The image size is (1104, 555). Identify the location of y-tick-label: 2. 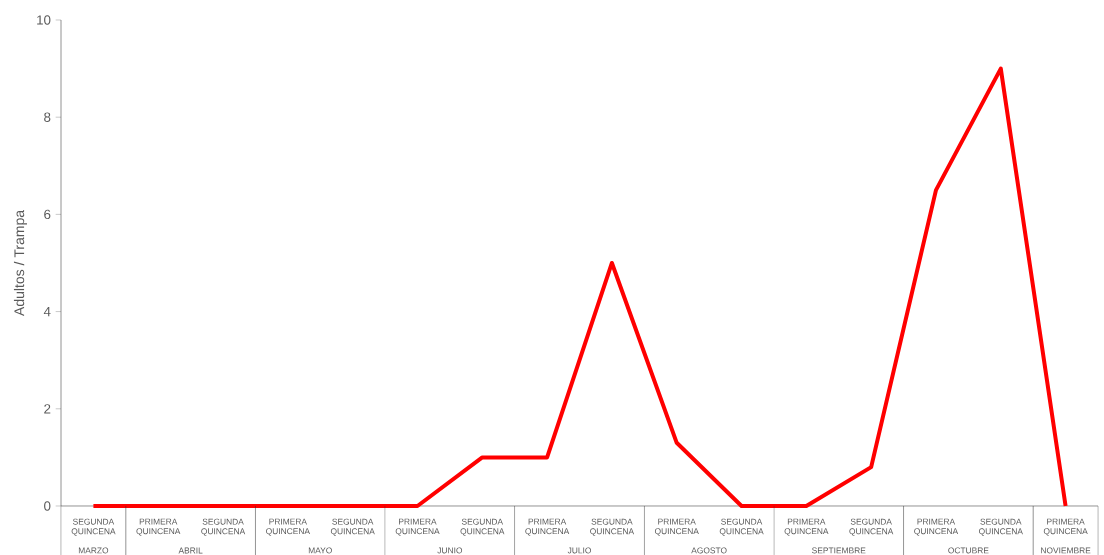
(47, 409).